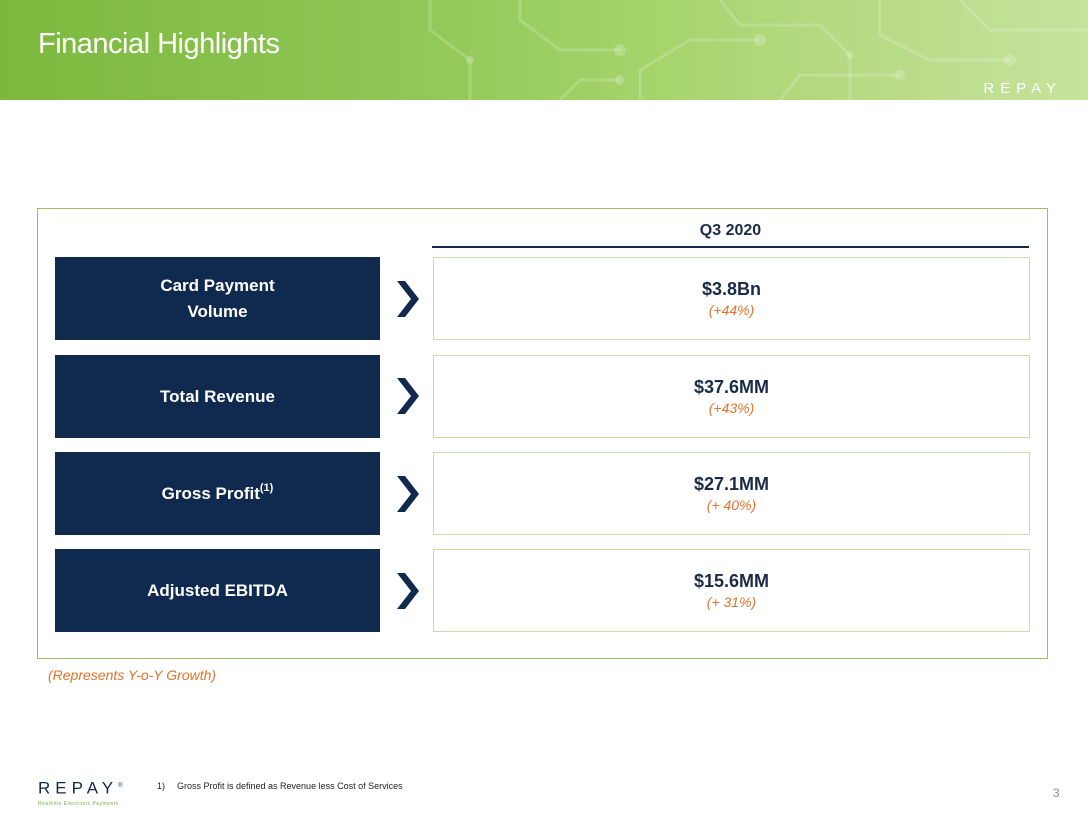 This screenshot has width=1088, height=816. Describe the element at coordinates (161, 786) in the screenshot. I see `footnote-number: 1)` at that location.